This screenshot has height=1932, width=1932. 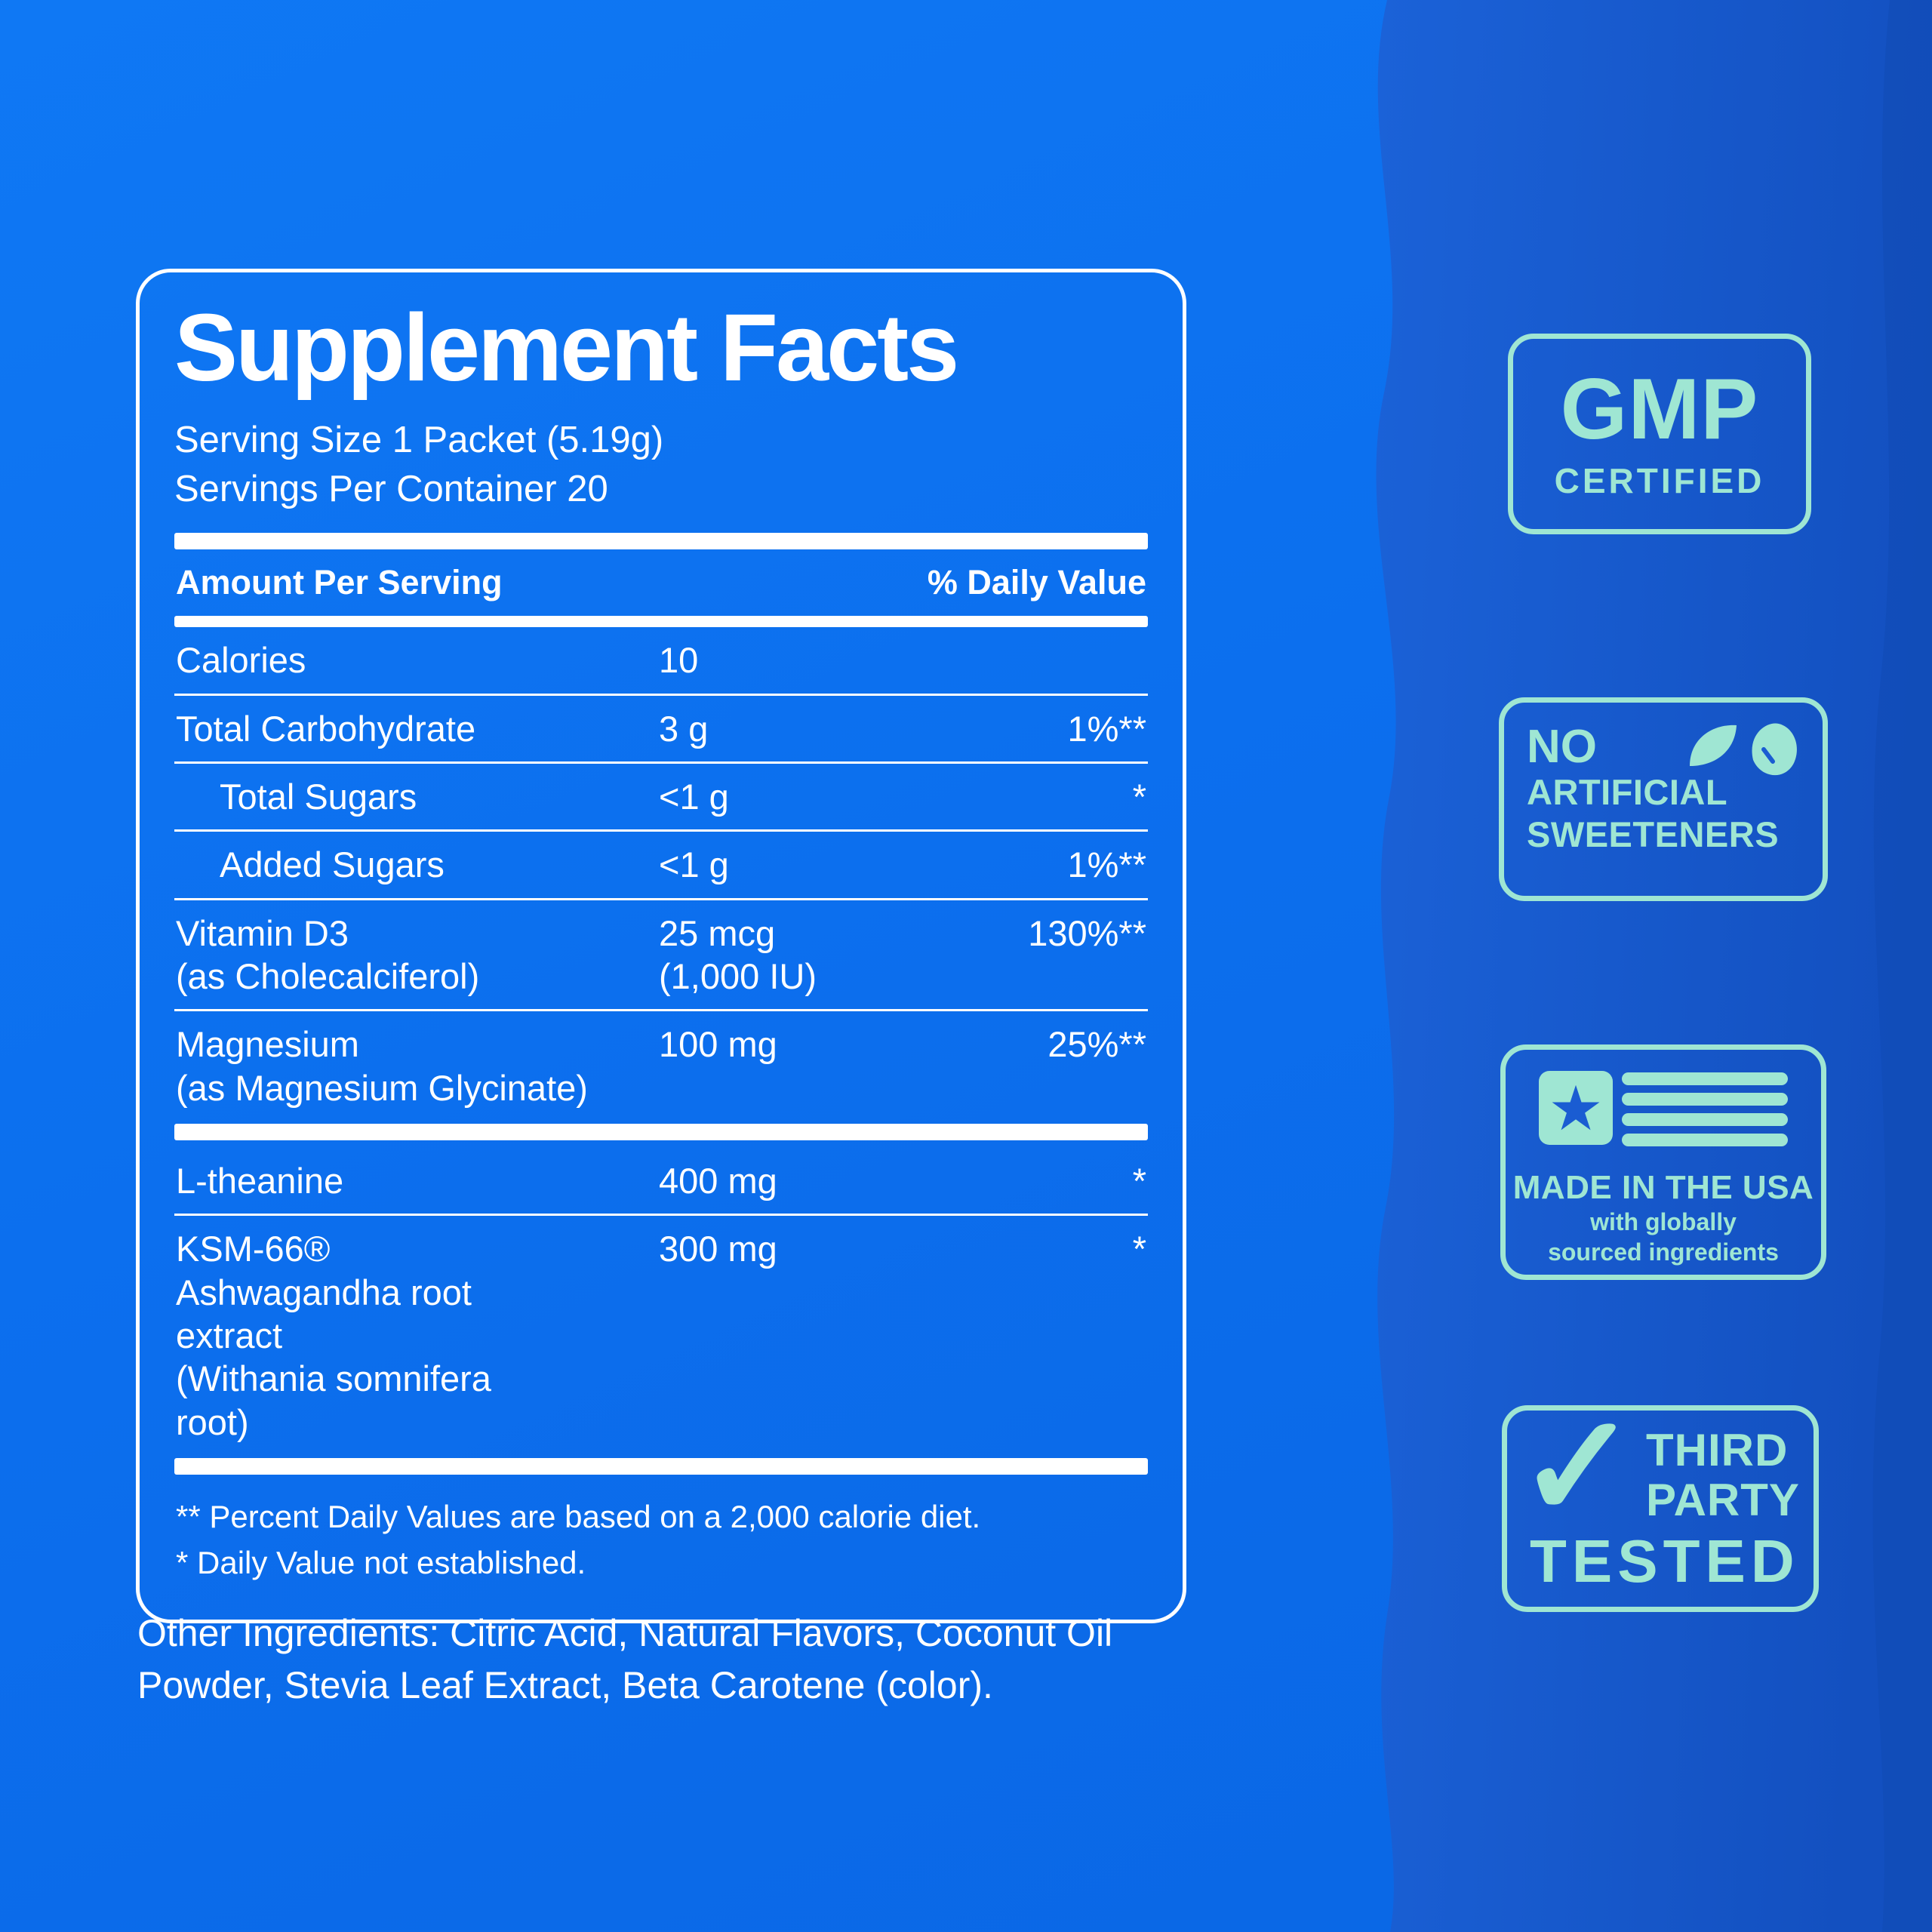 I want to click on row-amount-sub: (1,000 IU), so click(x=738, y=976).